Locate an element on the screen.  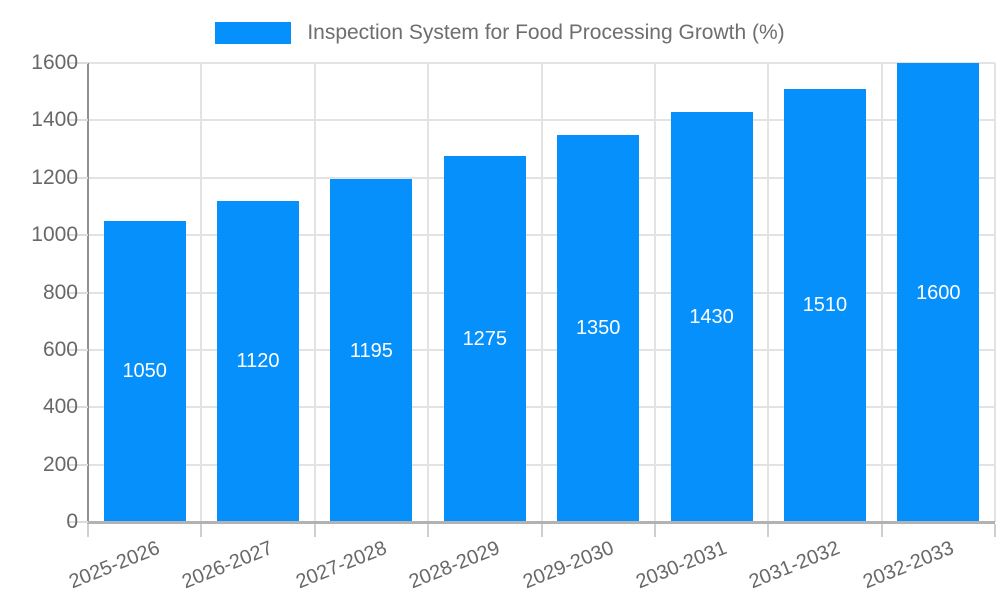
y-axis-tick-label: 400 is located at coordinates (60, 407).